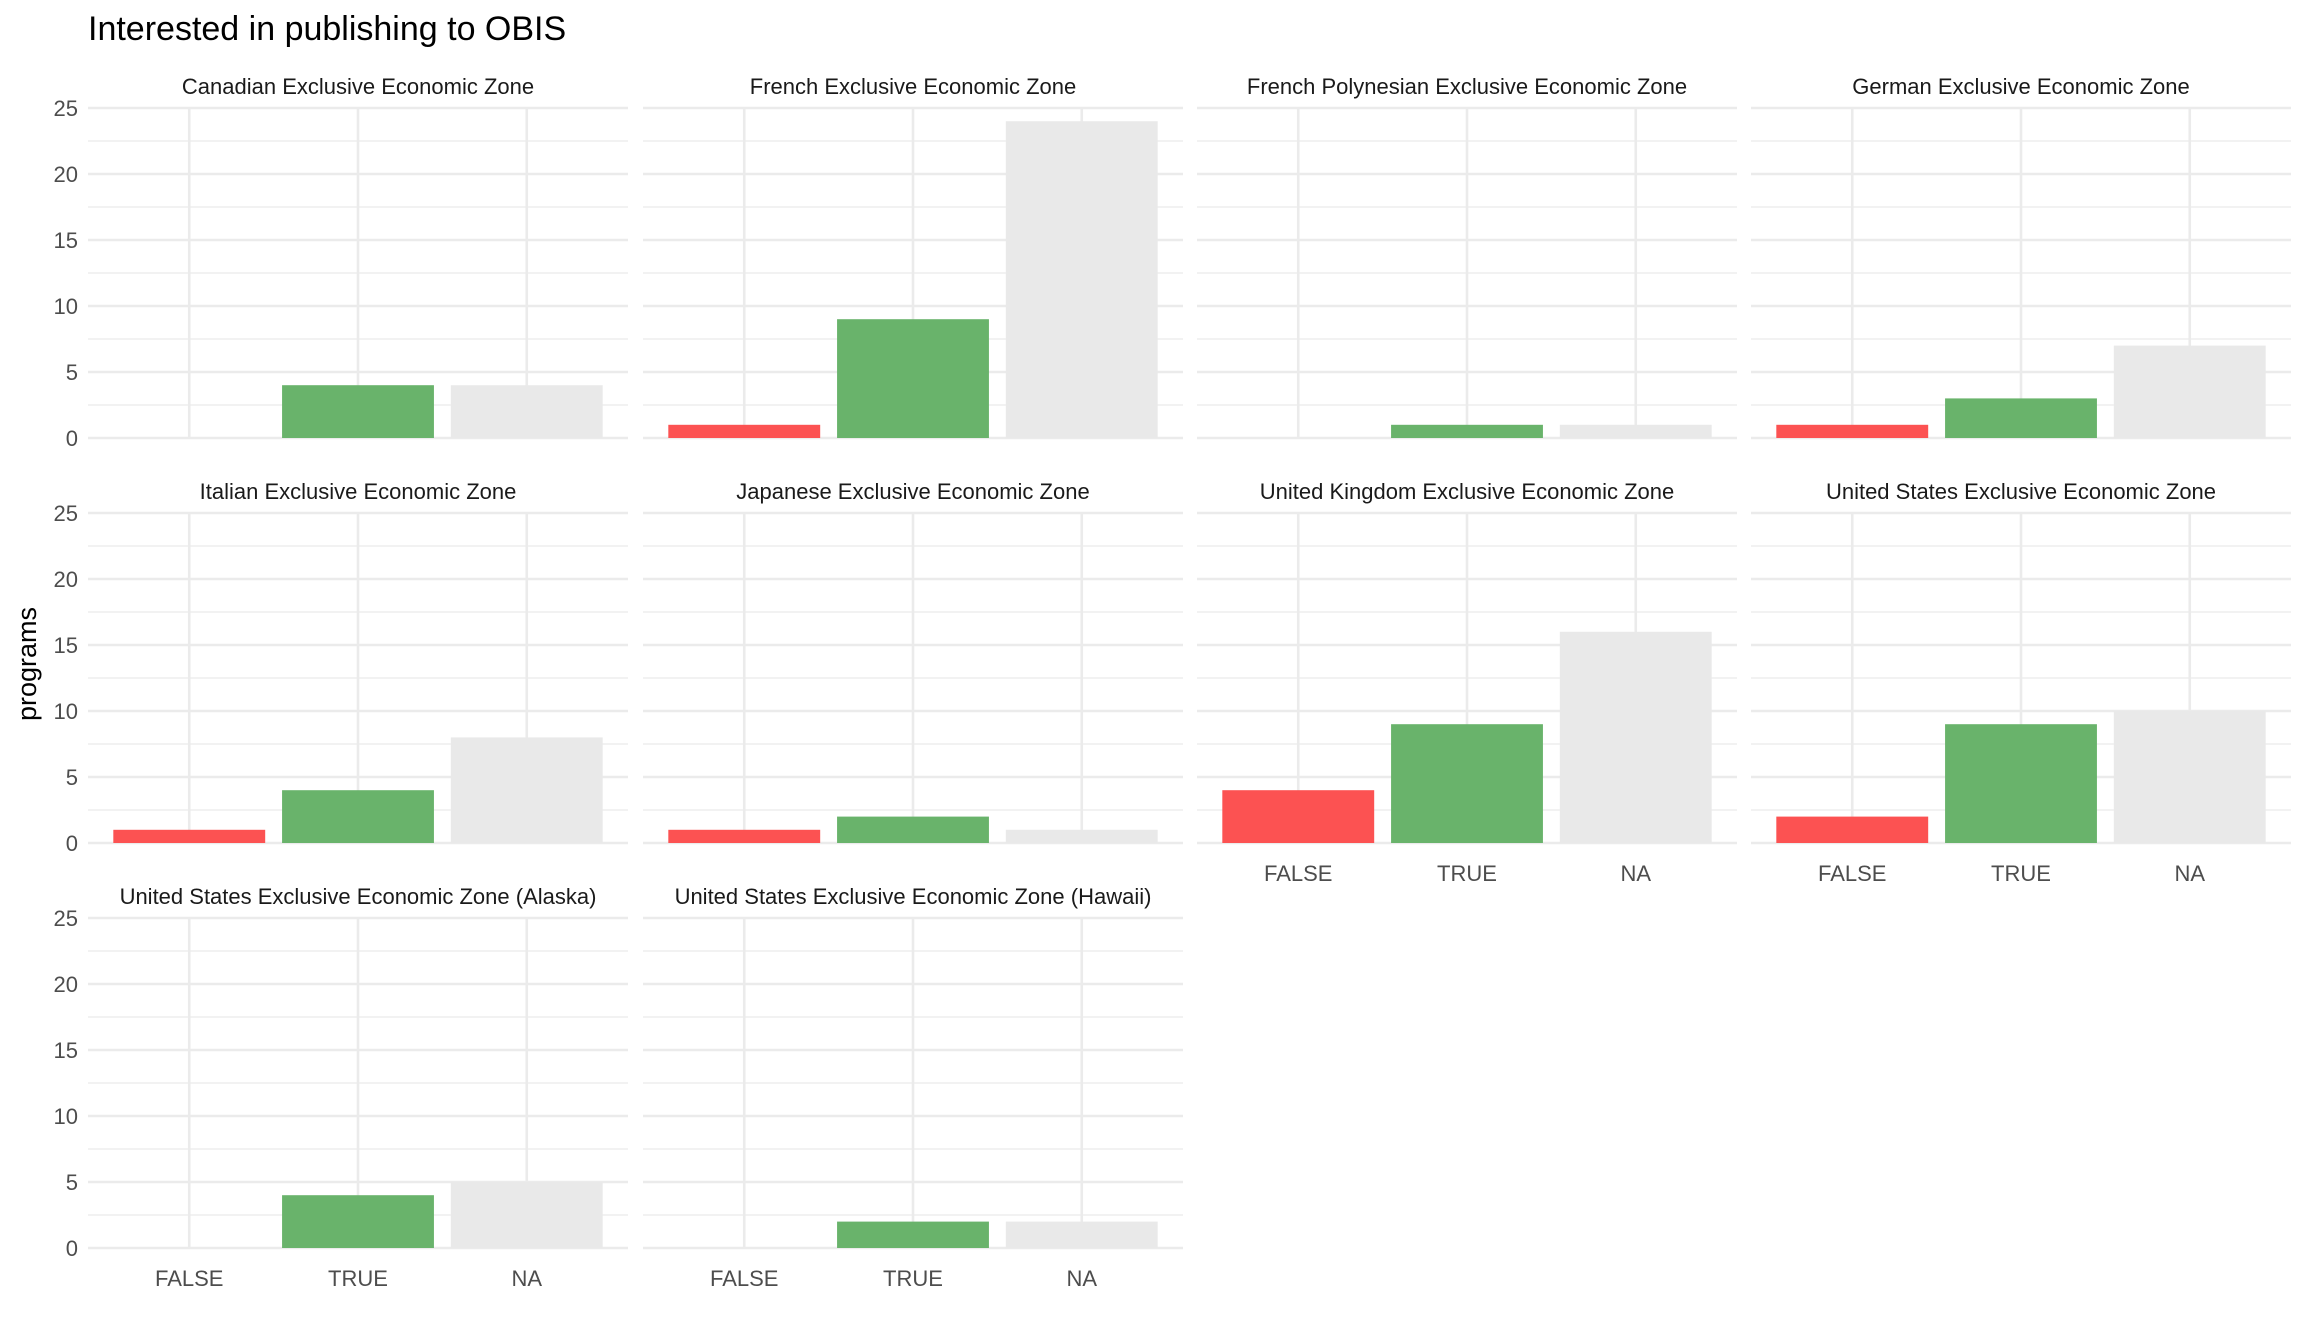 This screenshot has height=1344, width=2304. What do you see at coordinates (913, 86) in the screenshot?
I see `facet-title: French Exclusive Economic Zone` at bounding box center [913, 86].